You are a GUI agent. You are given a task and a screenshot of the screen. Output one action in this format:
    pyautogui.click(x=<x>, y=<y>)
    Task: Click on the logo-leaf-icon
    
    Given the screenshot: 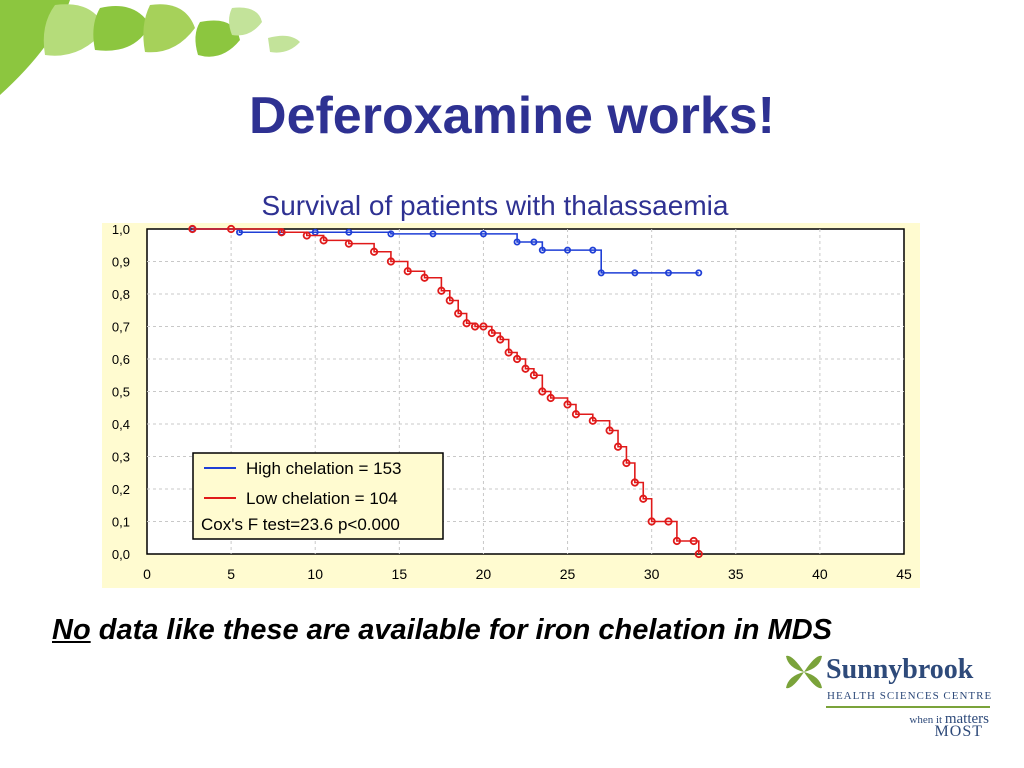 What is the action you would take?
    pyautogui.click(x=804, y=672)
    